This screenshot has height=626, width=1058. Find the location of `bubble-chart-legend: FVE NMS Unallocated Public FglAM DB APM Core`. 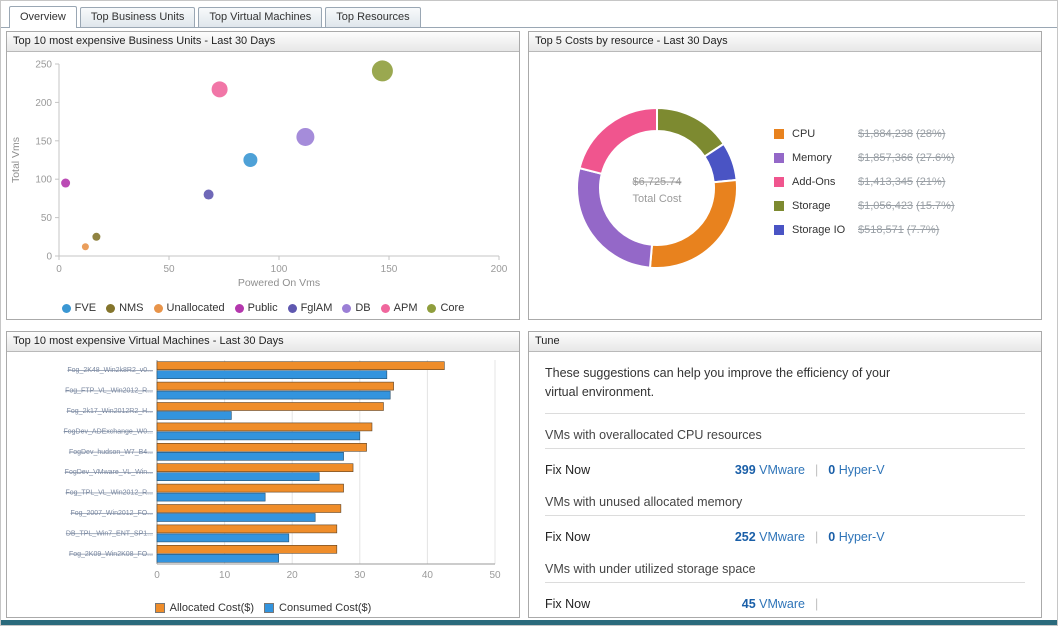

bubble-chart-legend: FVE NMS Unallocated Public FglAM DB APM Core is located at coordinates (263, 308).